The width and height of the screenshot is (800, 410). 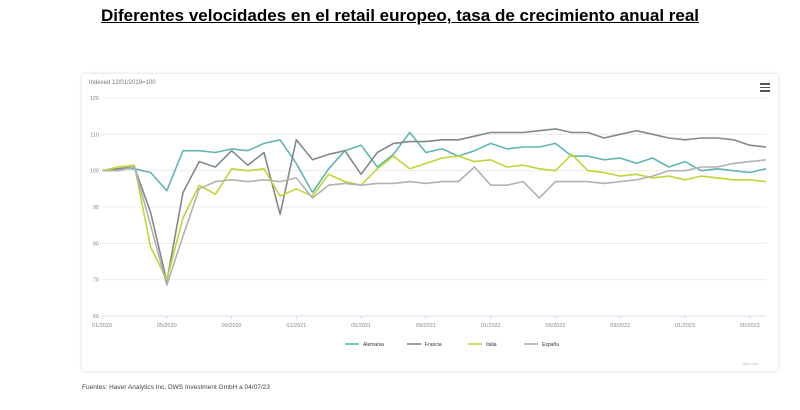 What do you see at coordinates (426, 326) in the screenshot?
I see `x-tick-label: 09/2021` at bounding box center [426, 326].